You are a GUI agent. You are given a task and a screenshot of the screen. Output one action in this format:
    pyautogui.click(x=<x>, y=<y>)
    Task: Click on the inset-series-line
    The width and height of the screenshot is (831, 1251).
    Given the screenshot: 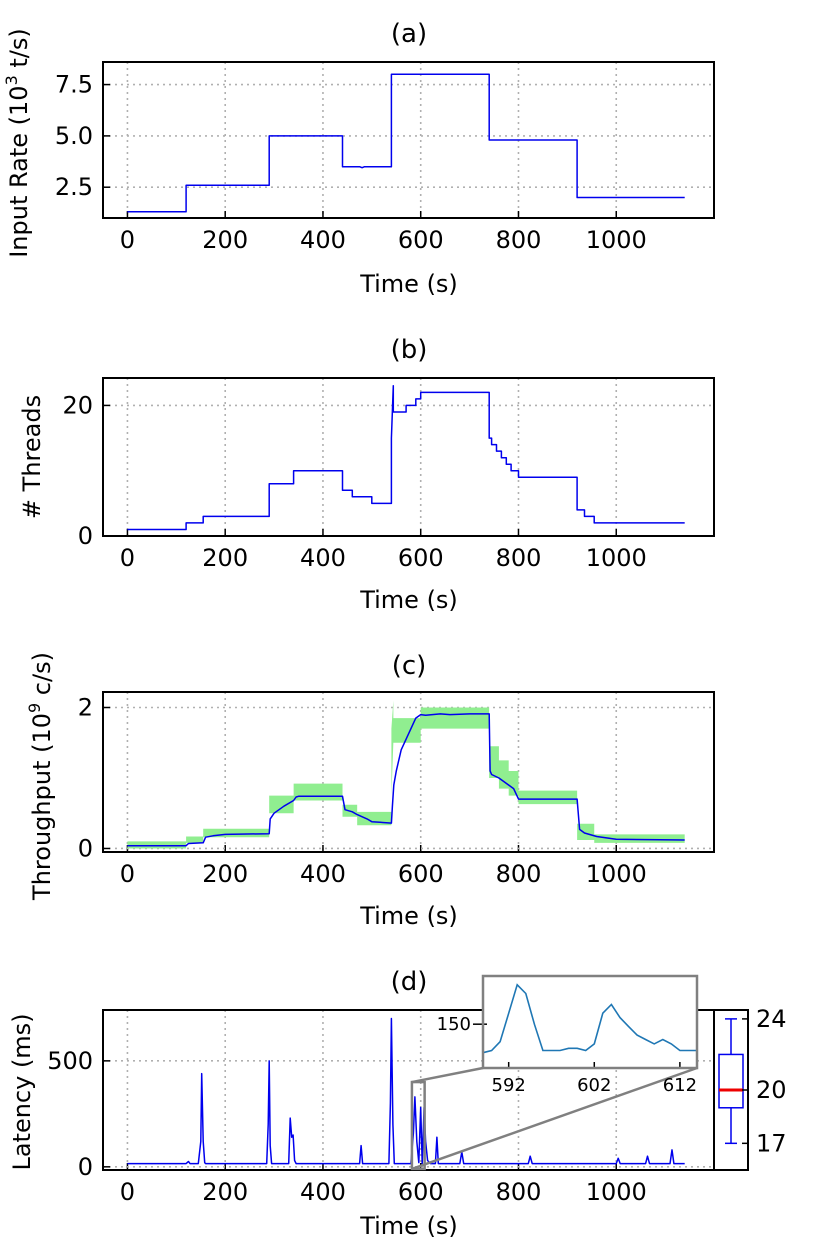 What is the action you would take?
    pyautogui.click(x=589, y=1018)
    